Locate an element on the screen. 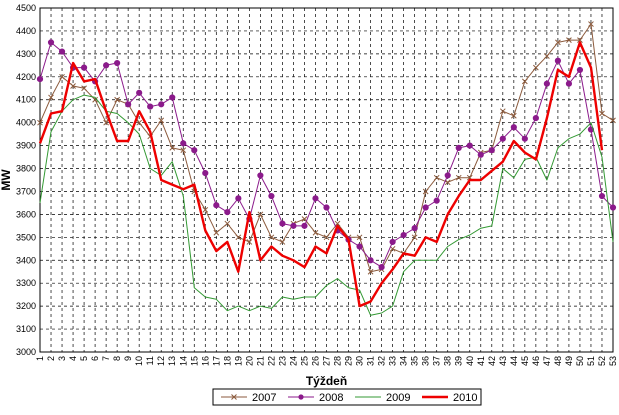  legend-box is located at coordinates (347, 397).